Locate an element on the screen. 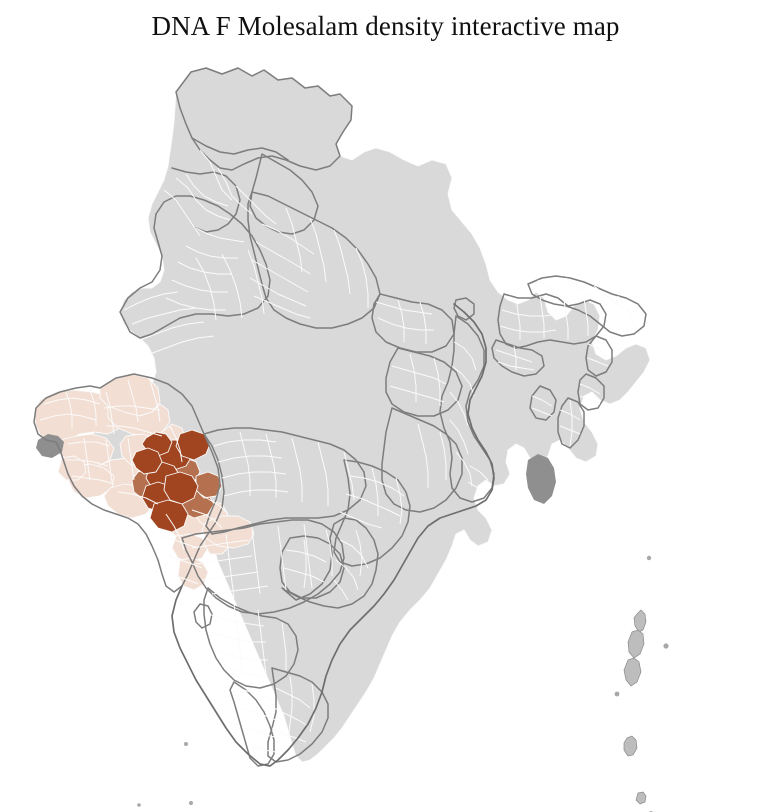  border-punjab-haryana is located at coordinates (206, 200).